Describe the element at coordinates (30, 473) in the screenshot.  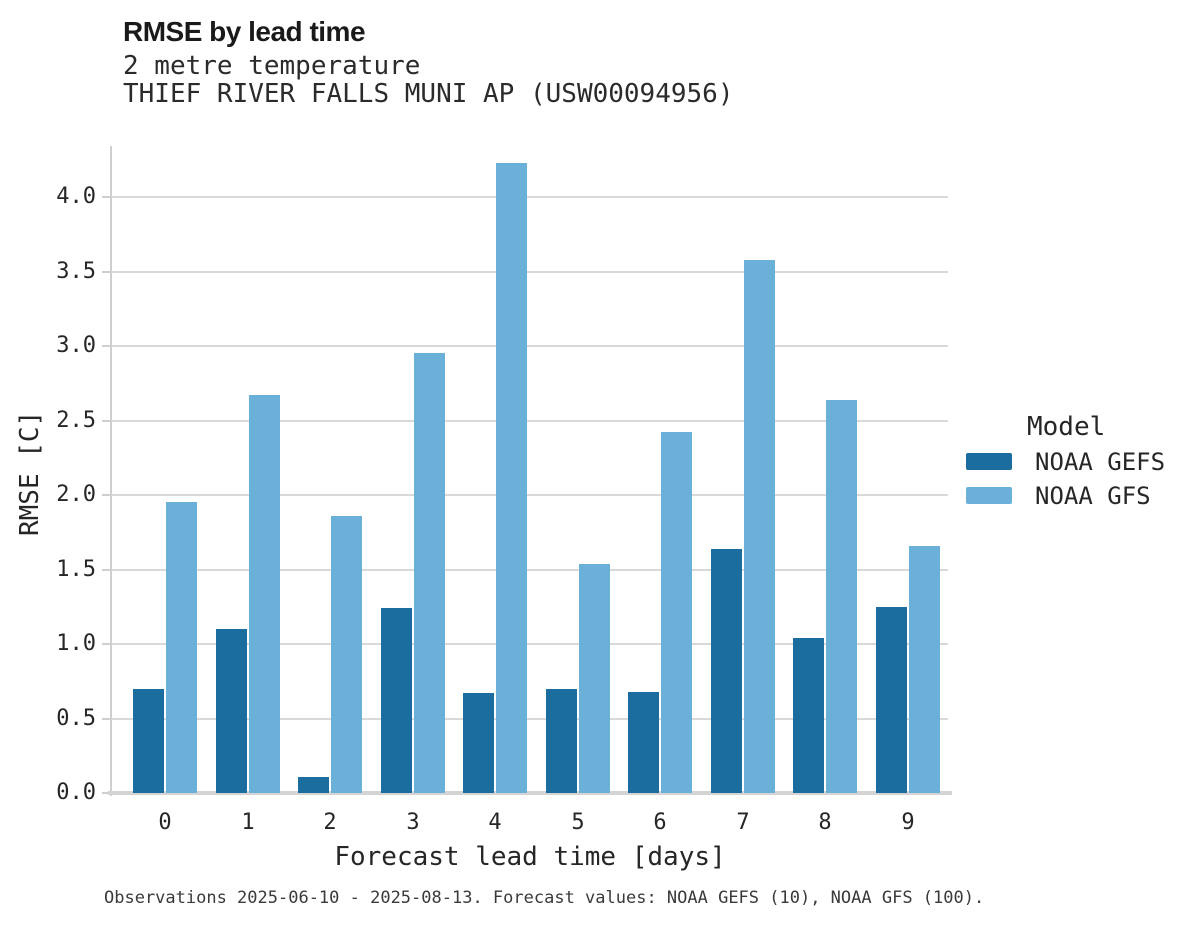
I see `y-axis-label: RMSE [C]` at that location.